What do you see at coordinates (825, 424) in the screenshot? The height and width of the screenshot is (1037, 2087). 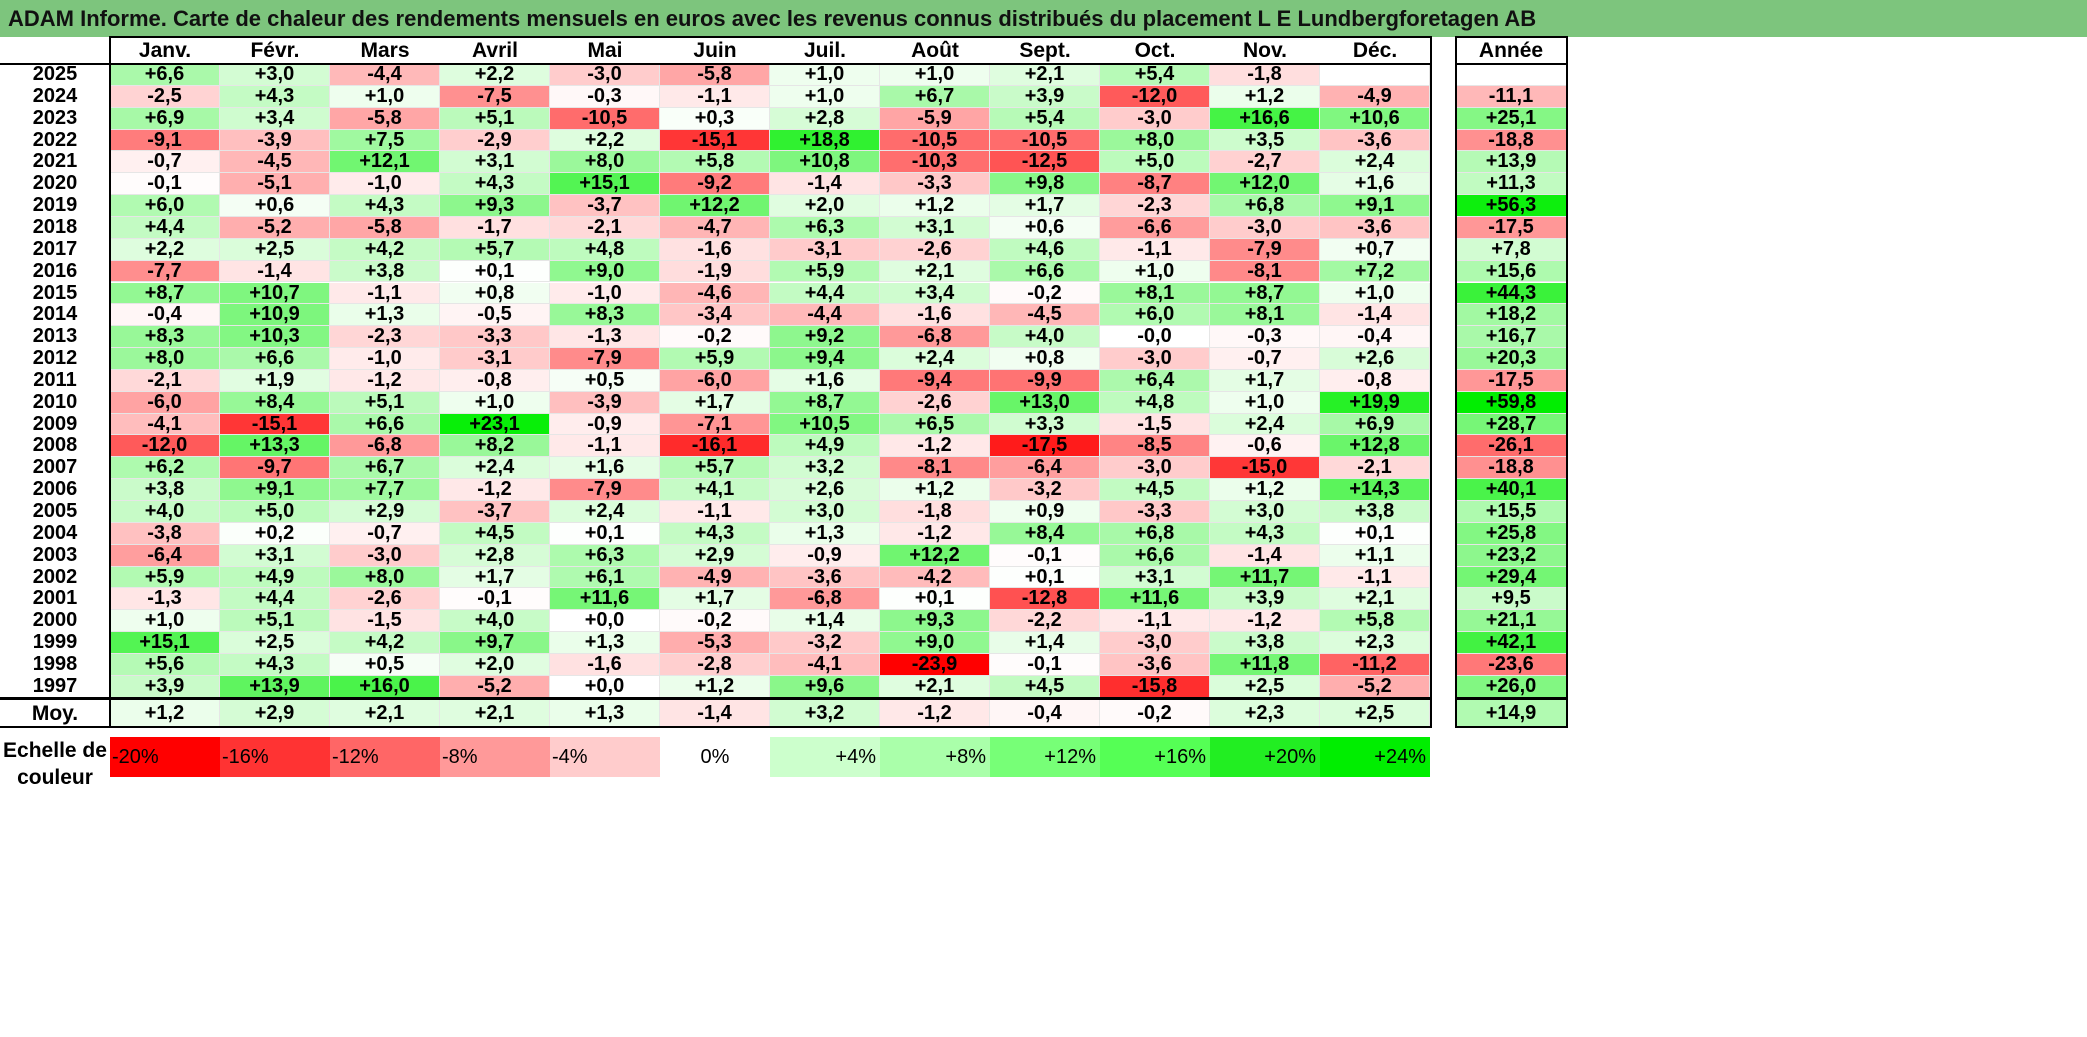 I see `heatmap-cell: +10,5` at bounding box center [825, 424].